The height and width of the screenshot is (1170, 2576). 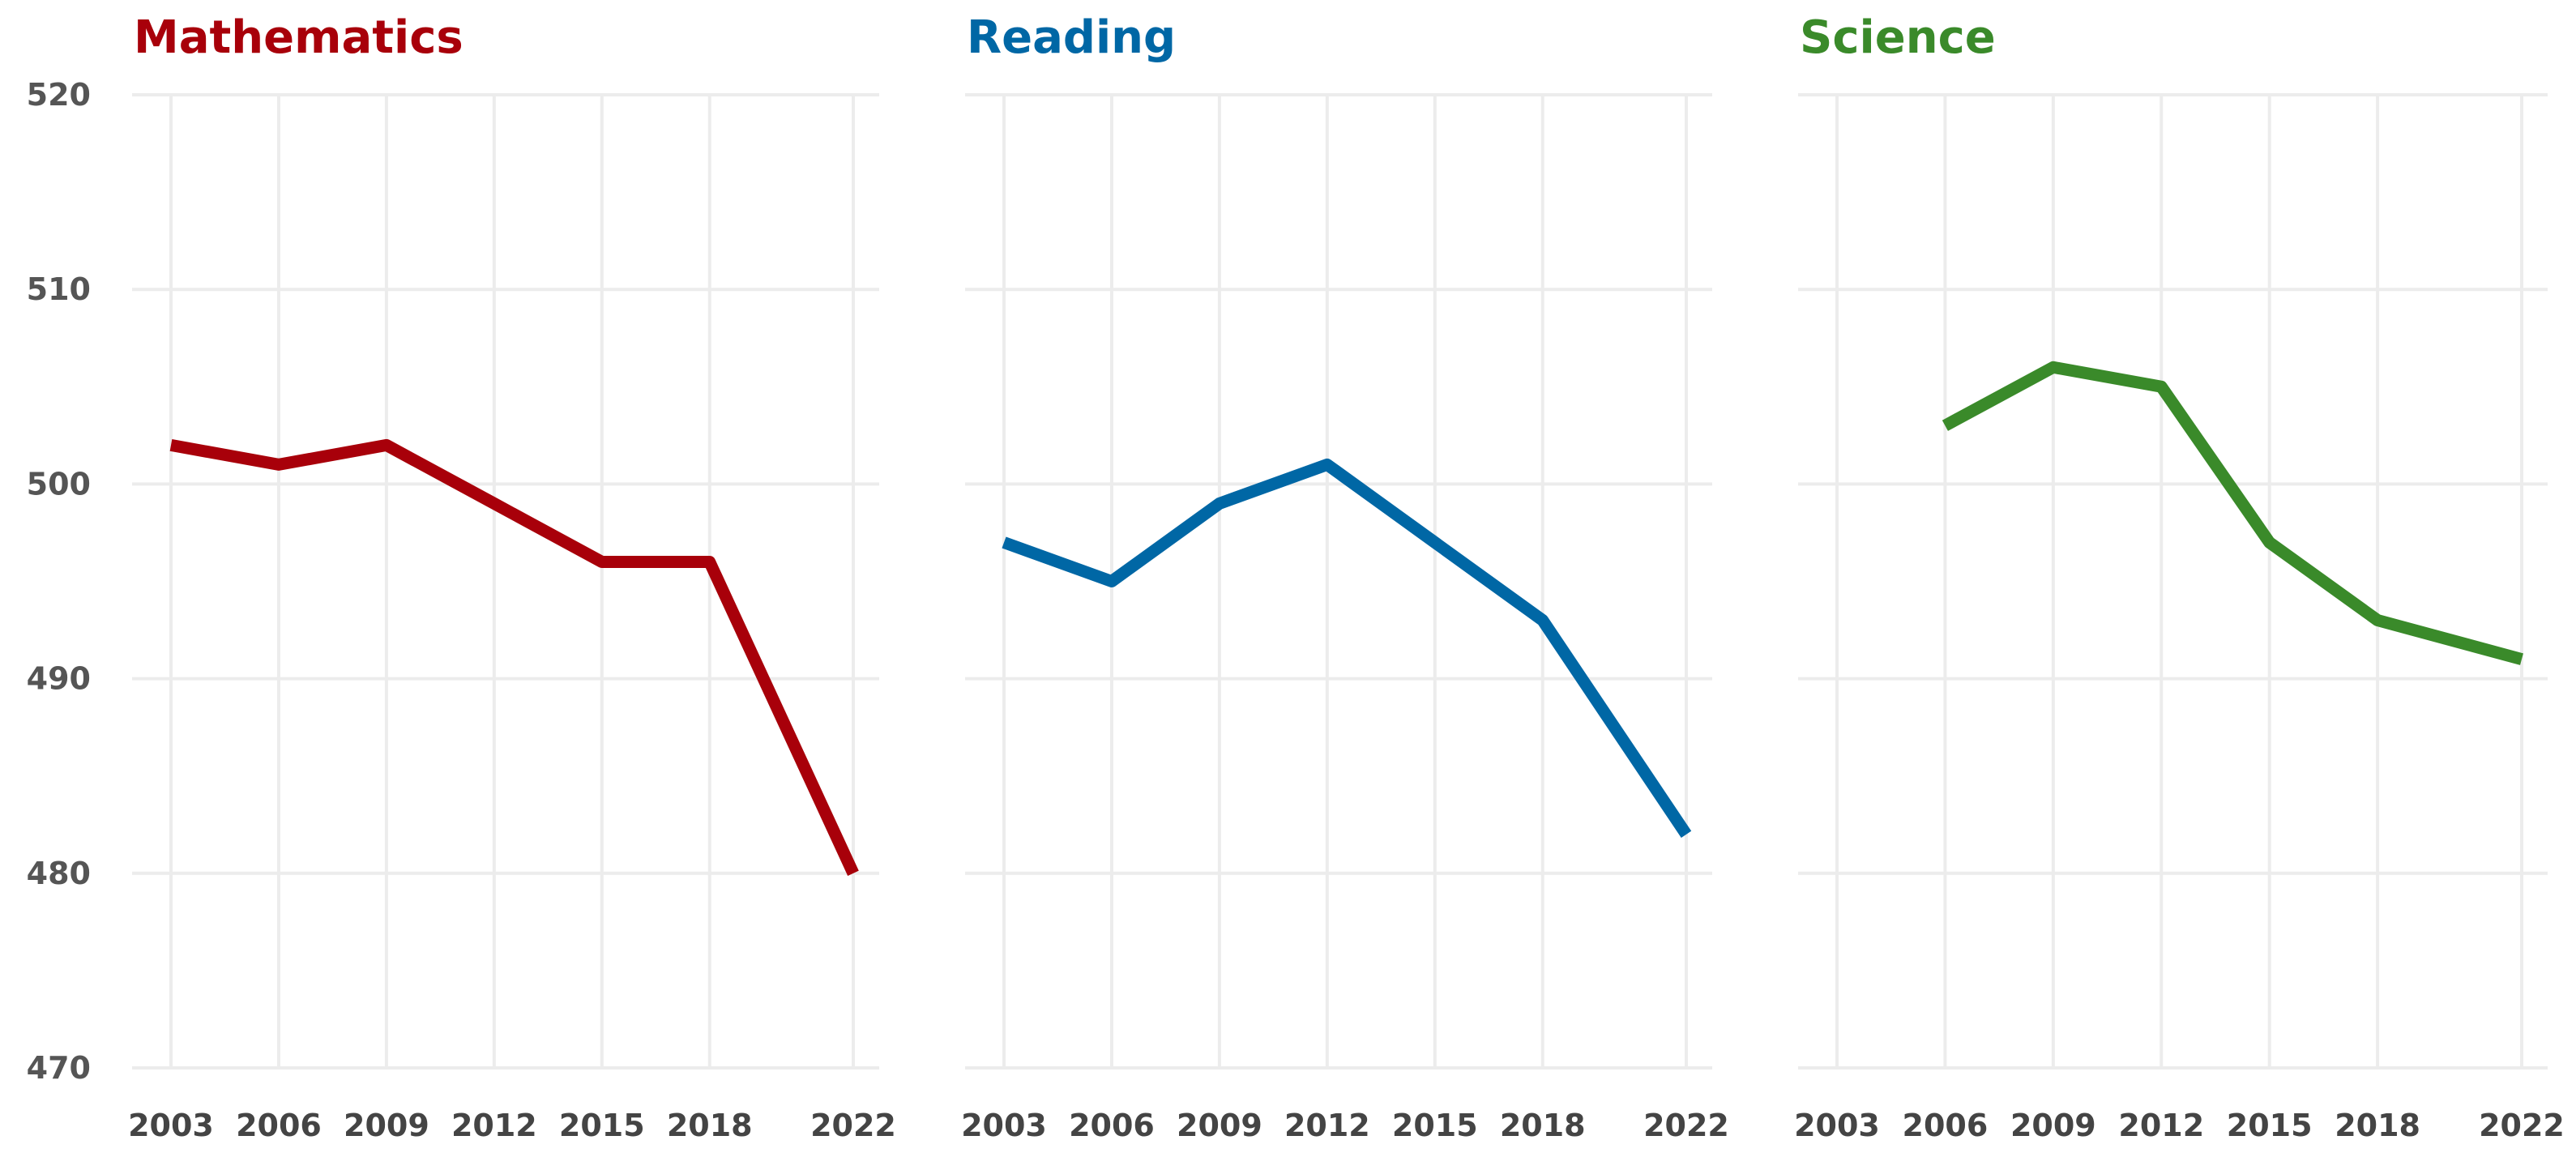 What do you see at coordinates (59, 289) in the screenshot?
I see `y-tick-label: 510` at bounding box center [59, 289].